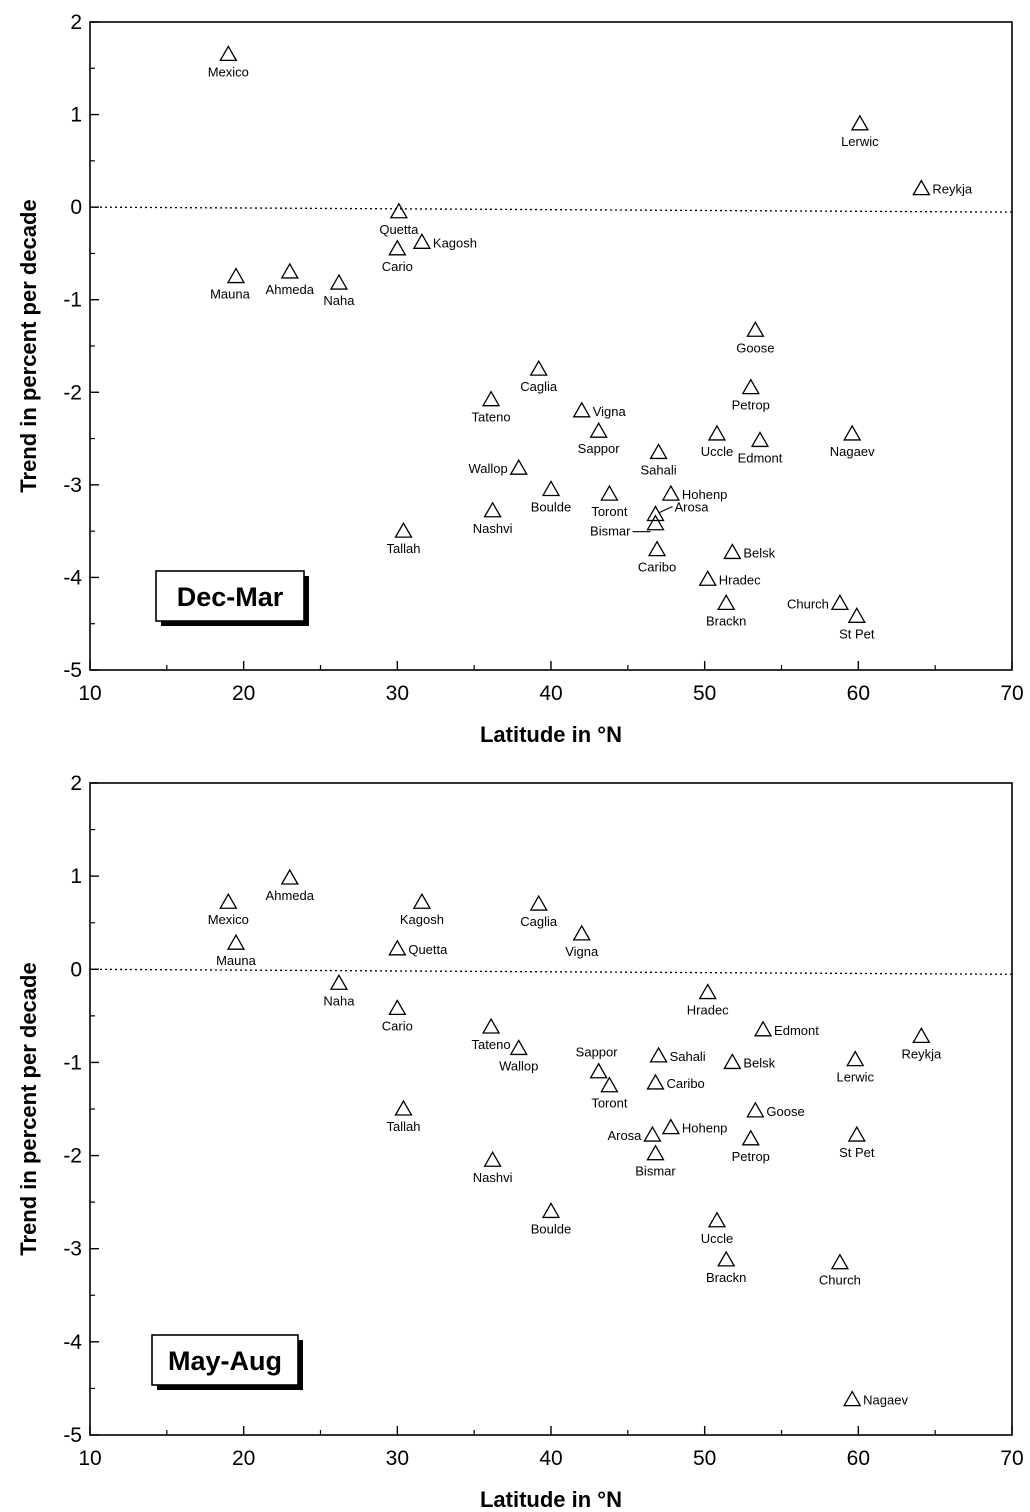 The height and width of the screenshot is (1512, 1030). Describe the element at coordinates (518, 1047) in the screenshot. I see `data-point-wallop` at that location.